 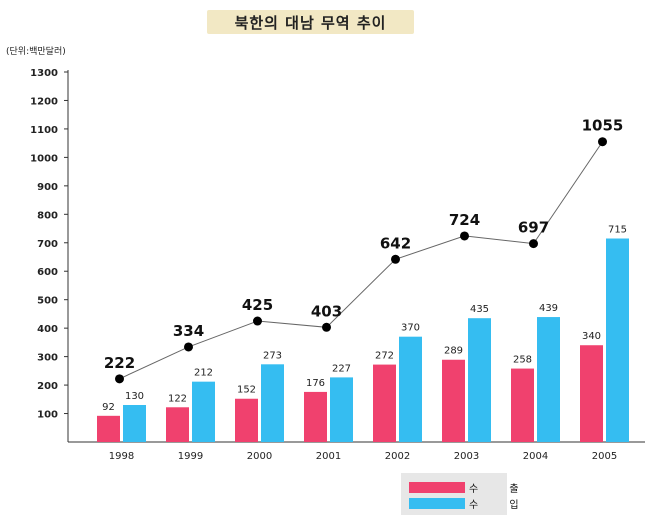 I want to click on data-label-total: 1055, so click(x=603, y=126).